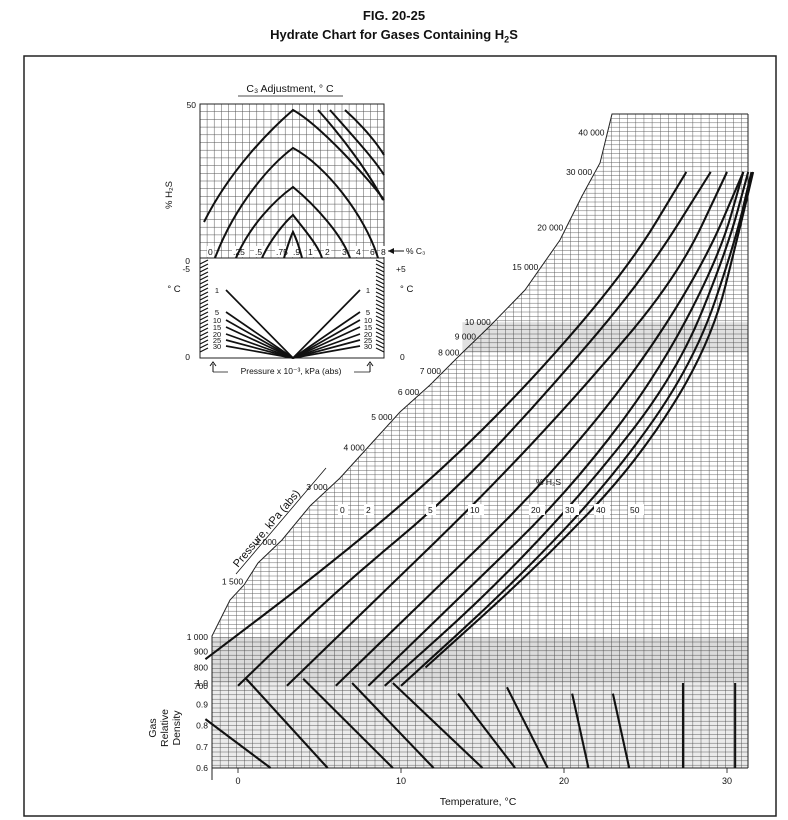  Describe the element at coordinates (192, 105) in the screenshot. I see `inset-y-tick-label: 50` at that location.